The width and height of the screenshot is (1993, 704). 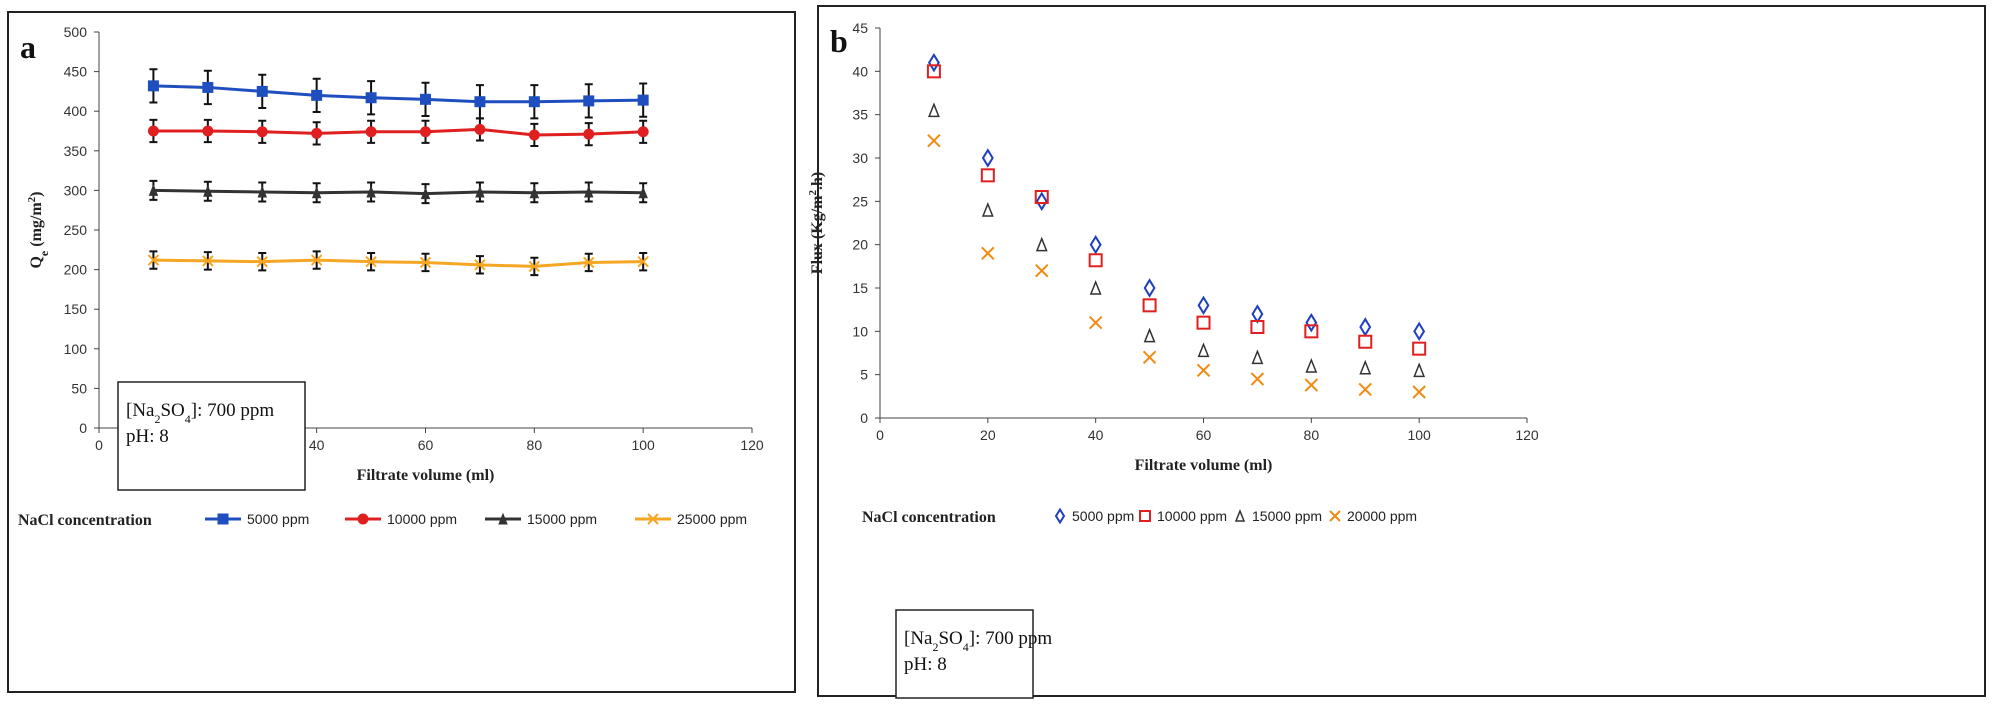 What do you see at coordinates (839, 41) in the screenshot?
I see `panel-label: b` at bounding box center [839, 41].